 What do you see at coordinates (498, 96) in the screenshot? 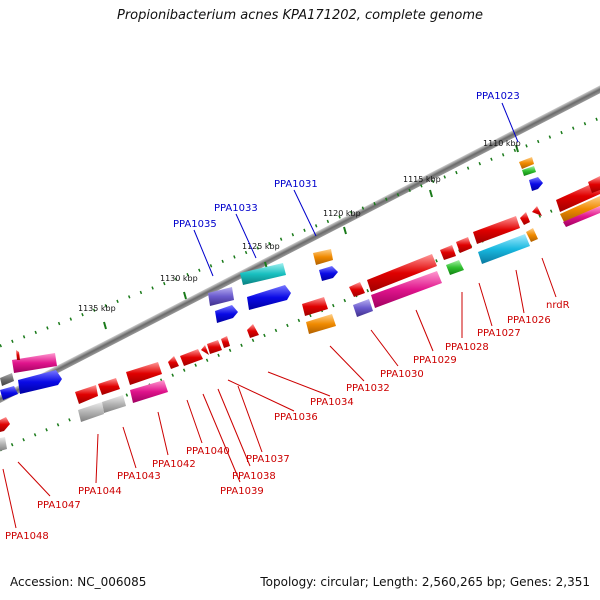
I see `gene-label: PPA1023` at bounding box center [498, 96].